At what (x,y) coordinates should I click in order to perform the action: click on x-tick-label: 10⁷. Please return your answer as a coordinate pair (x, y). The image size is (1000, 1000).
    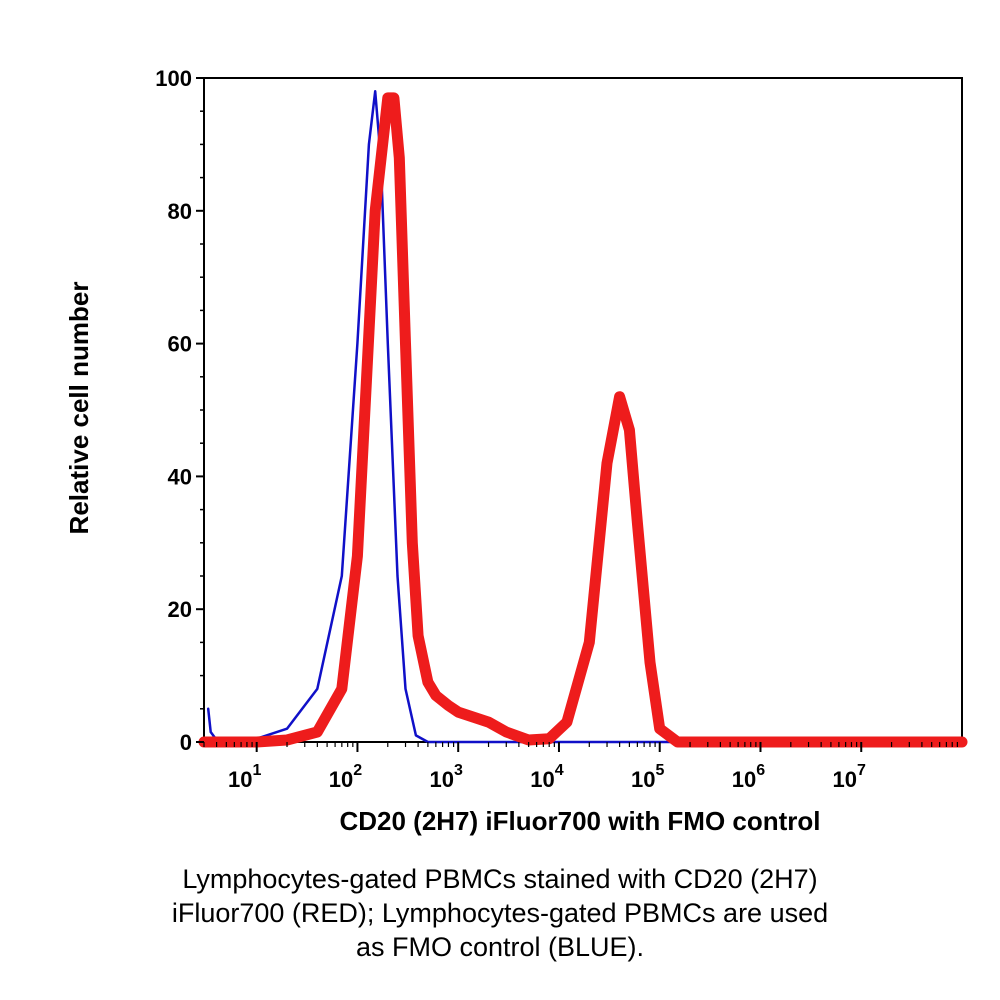
    Looking at the image, I should click on (849, 777).